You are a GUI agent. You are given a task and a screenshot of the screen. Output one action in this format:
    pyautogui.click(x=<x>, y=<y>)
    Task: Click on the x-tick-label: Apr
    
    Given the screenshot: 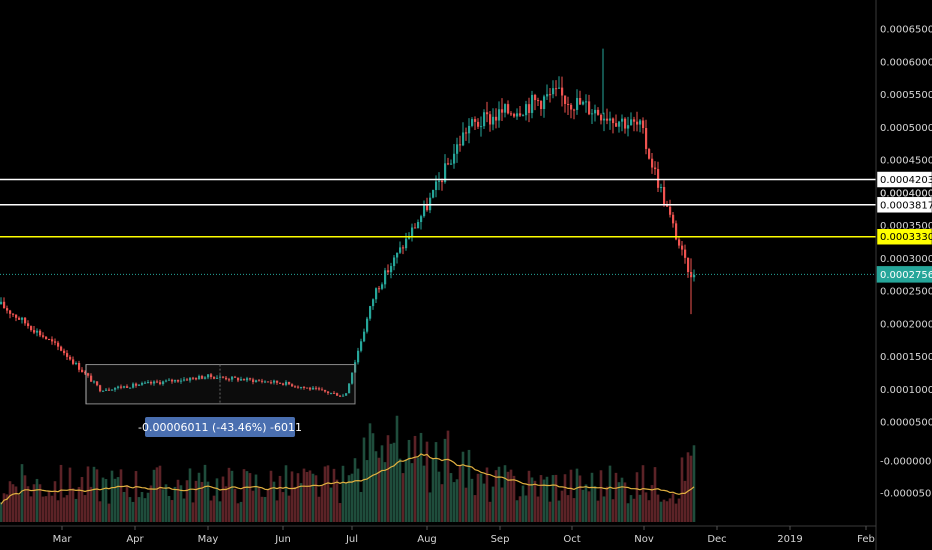 What is the action you would take?
    pyautogui.click(x=135, y=539)
    